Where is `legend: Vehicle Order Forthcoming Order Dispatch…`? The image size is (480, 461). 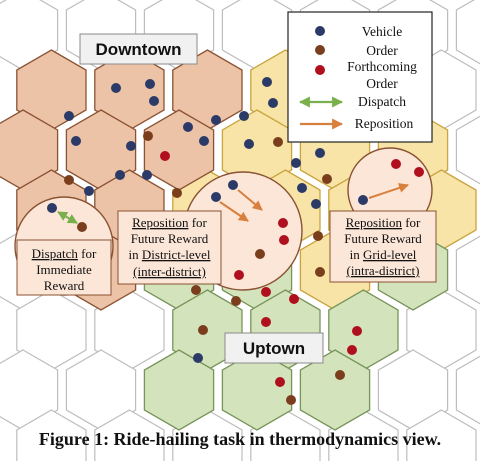
legend: Vehicle Order Forthcoming Order Dispatch… is located at coordinates (360, 77).